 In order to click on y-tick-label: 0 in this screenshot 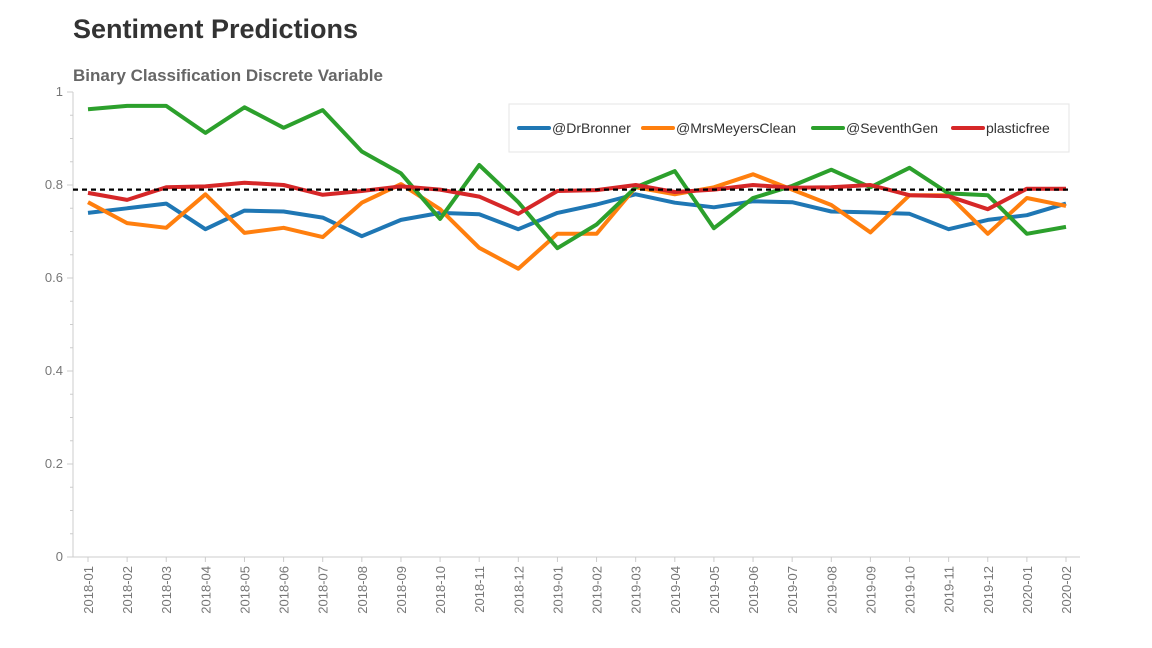, I will do `click(59, 556)`.